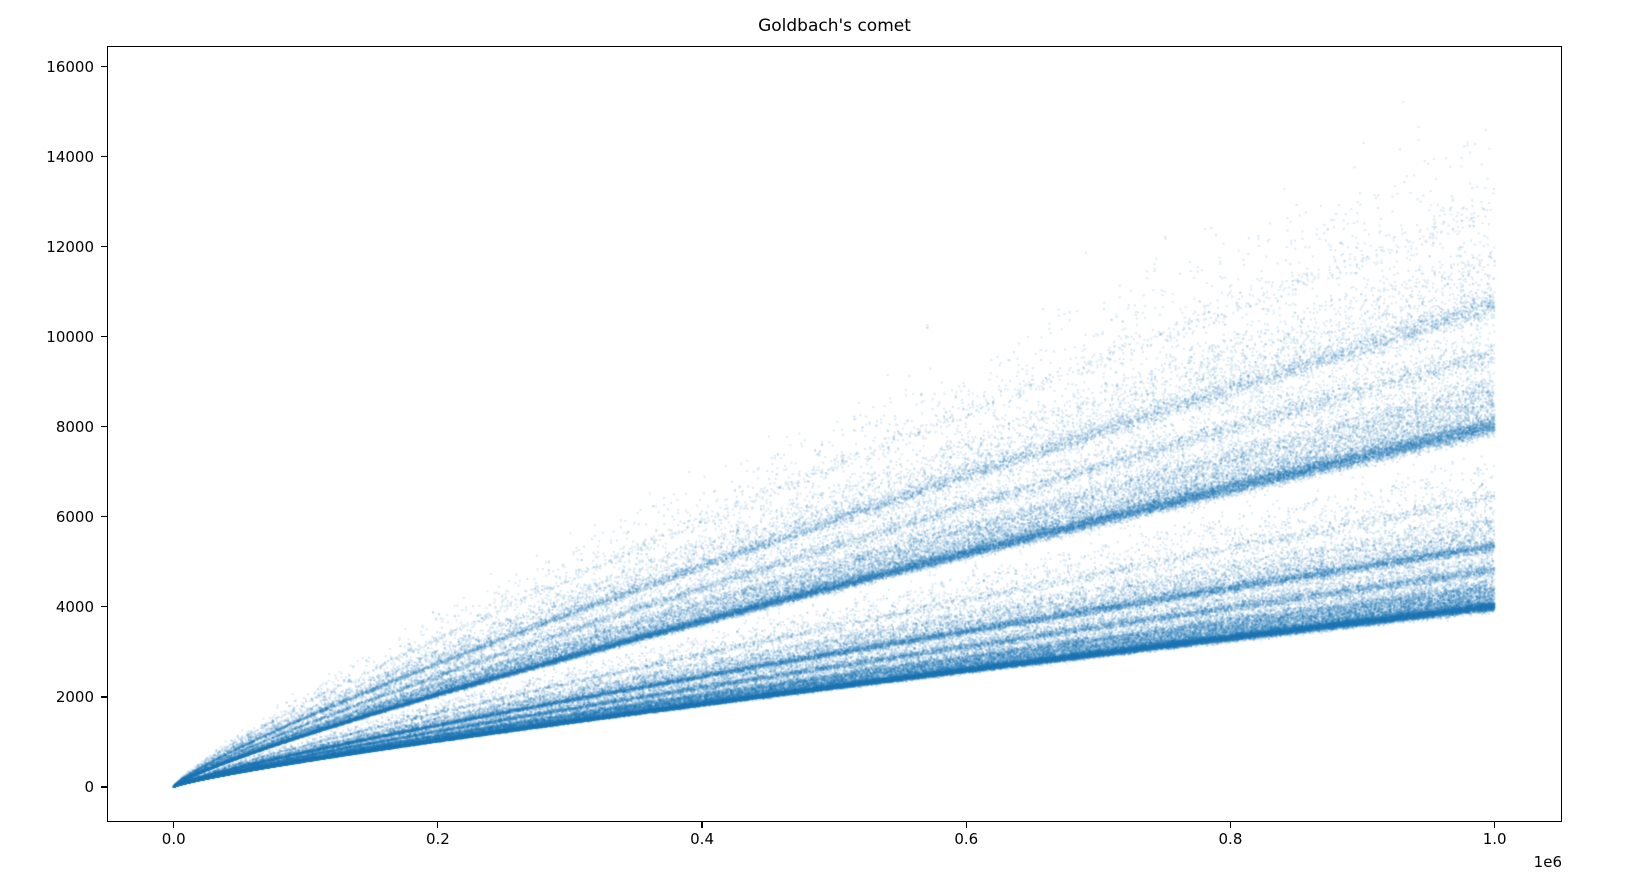 The image size is (1635, 877). I want to click on x-tick-label: 1.0, so click(1494, 839).